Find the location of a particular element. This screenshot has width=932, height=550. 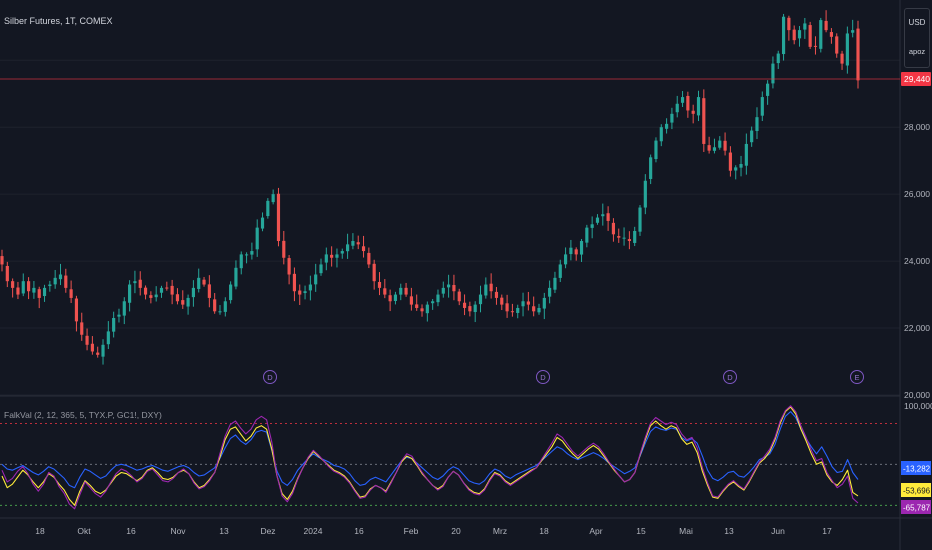

marker-glyph: D is located at coordinates (730, 377).